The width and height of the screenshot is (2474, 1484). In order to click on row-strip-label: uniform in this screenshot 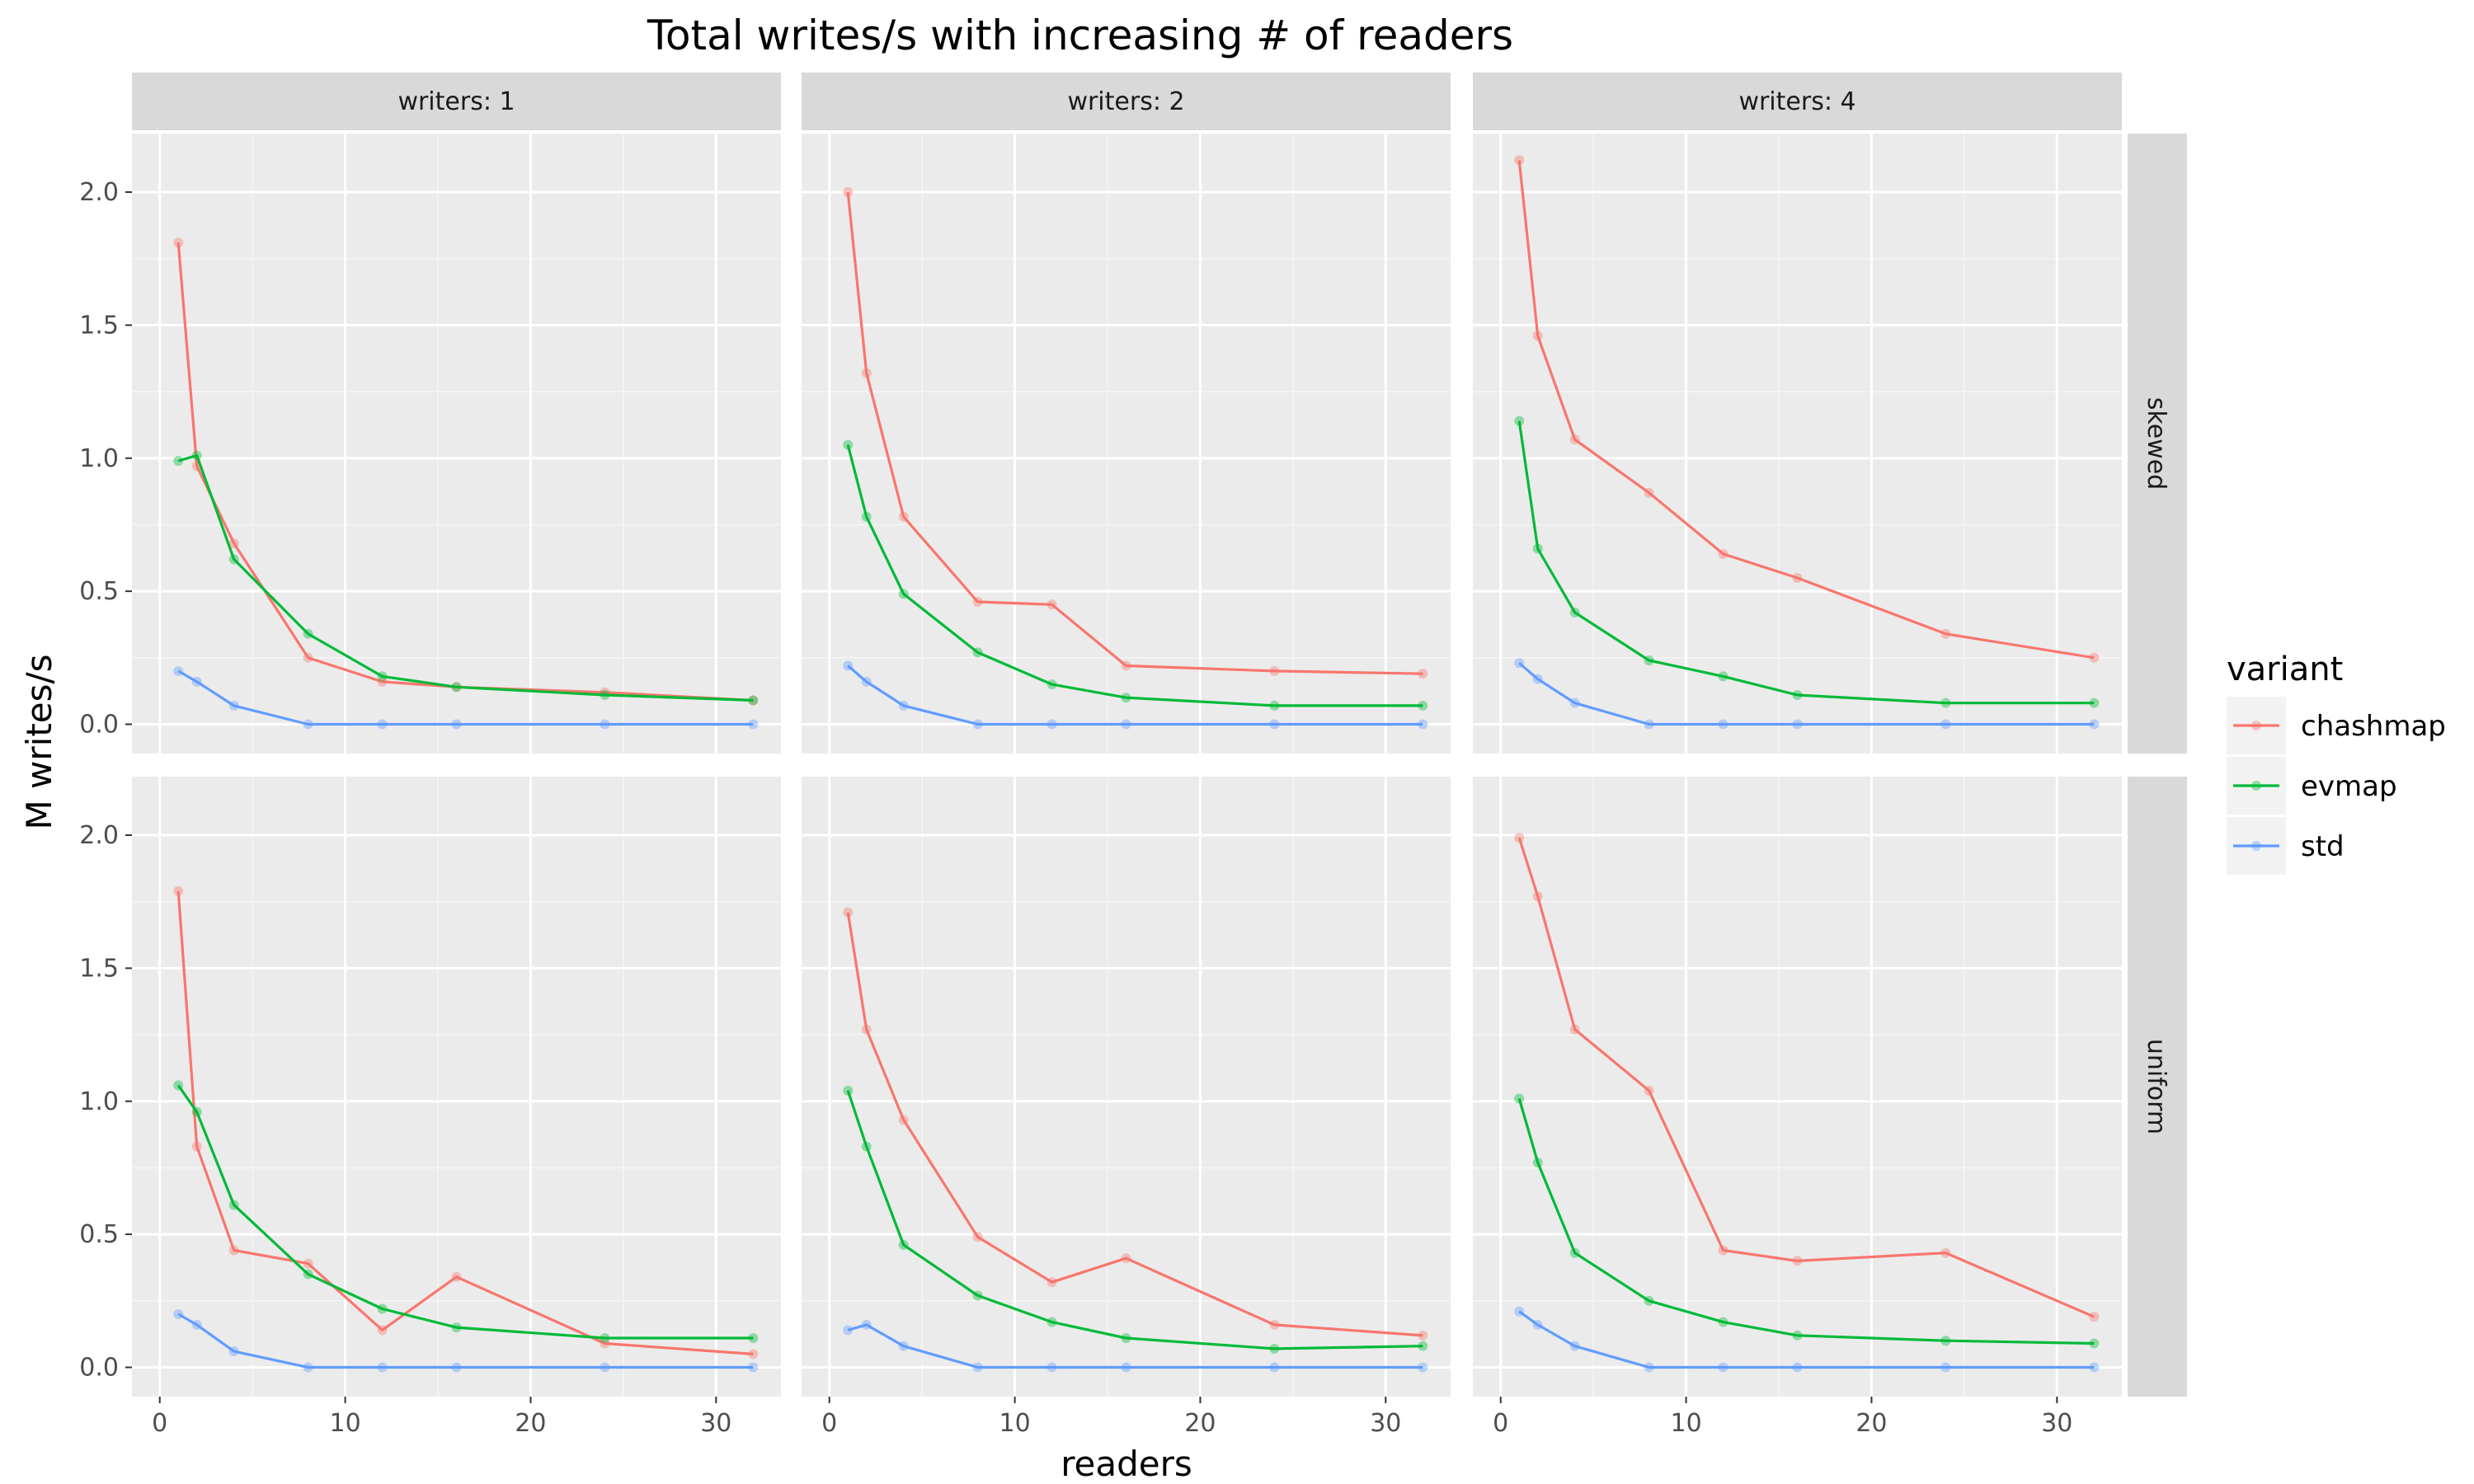, I will do `click(2156, 1086)`.